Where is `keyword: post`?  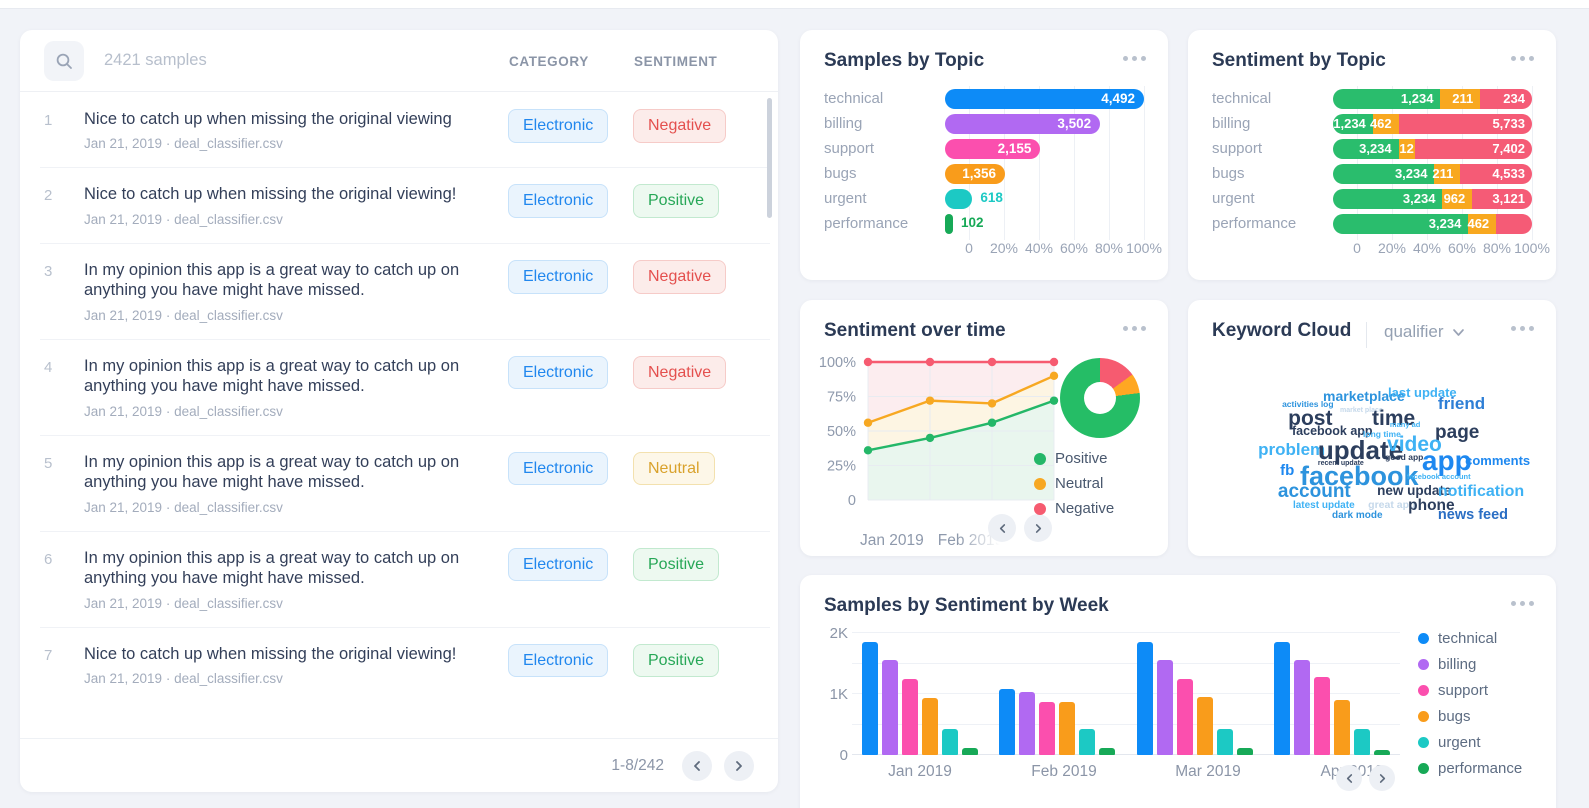
keyword: post is located at coordinates (1310, 418).